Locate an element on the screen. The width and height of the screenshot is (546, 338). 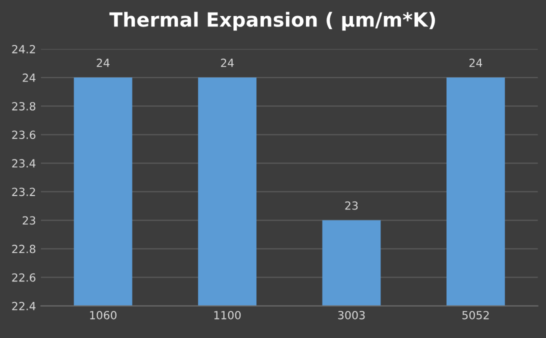
y-tick-label: 24 is located at coordinates (29, 78).